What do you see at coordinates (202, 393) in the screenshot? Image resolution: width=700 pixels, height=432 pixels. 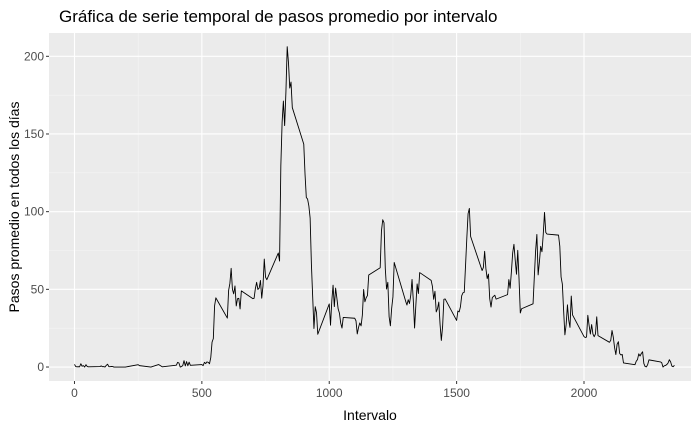 I see `x-tick-label: 500` at bounding box center [202, 393].